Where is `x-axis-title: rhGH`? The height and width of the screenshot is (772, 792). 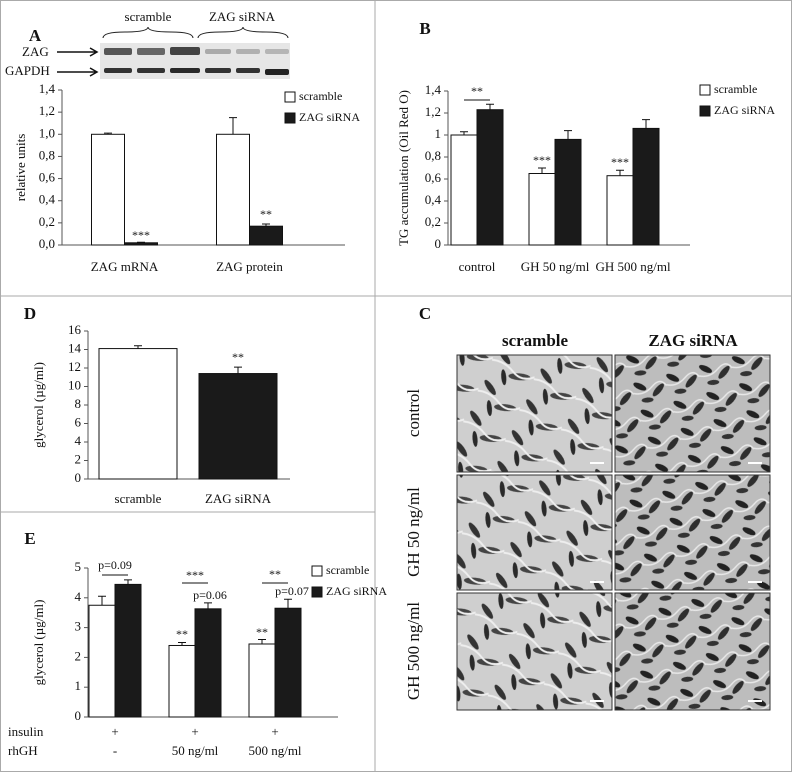 x-axis-title: rhGH is located at coordinates (23, 750).